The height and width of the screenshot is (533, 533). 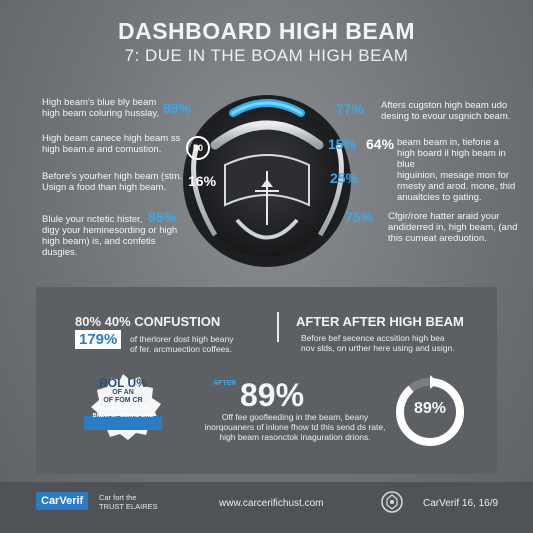 What do you see at coordinates (461, 503) in the screenshot?
I see `footer-right-text: CarVerif 16, 16/9` at bounding box center [461, 503].